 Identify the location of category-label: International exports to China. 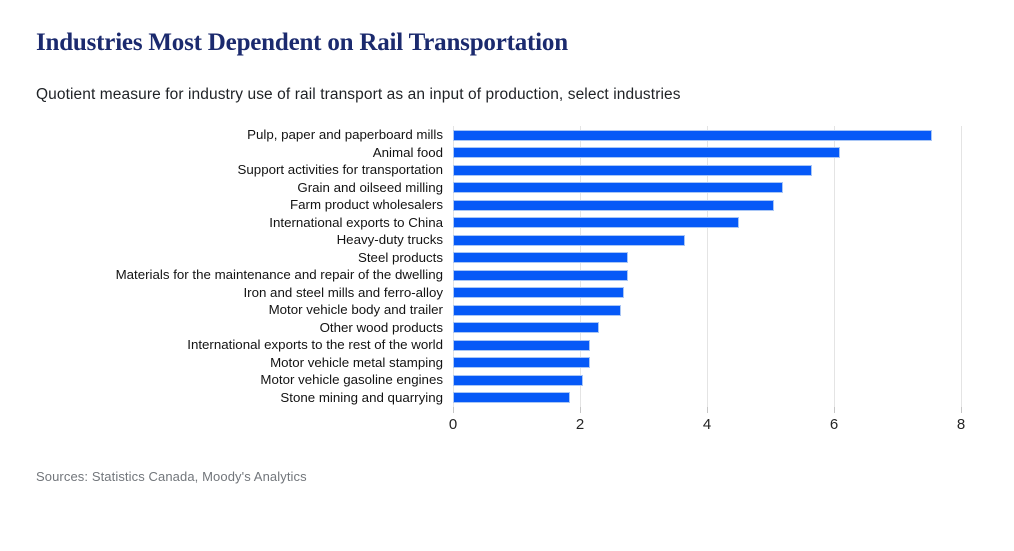
(356, 222).